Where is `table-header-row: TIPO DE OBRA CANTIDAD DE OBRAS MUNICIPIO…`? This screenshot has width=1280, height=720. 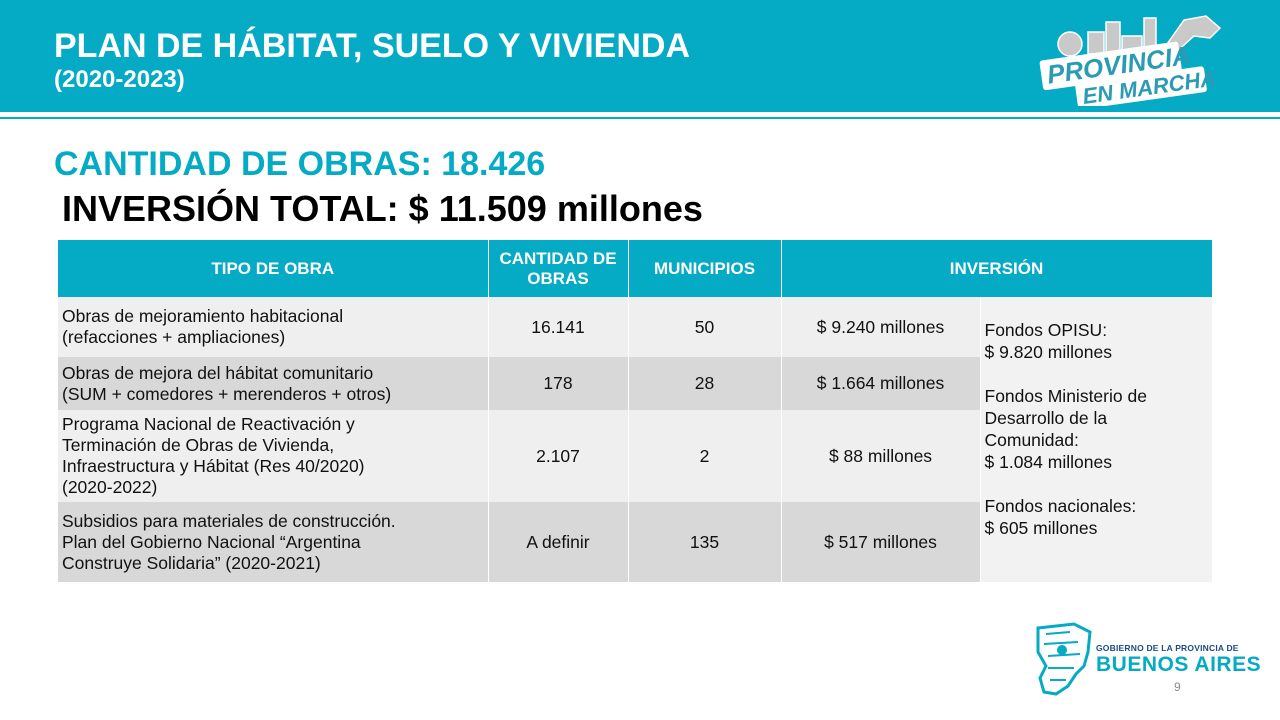 table-header-row: TIPO DE OBRA CANTIDAD DE OBRAS MUNICIPIO… is located at coordinates (635, 268).